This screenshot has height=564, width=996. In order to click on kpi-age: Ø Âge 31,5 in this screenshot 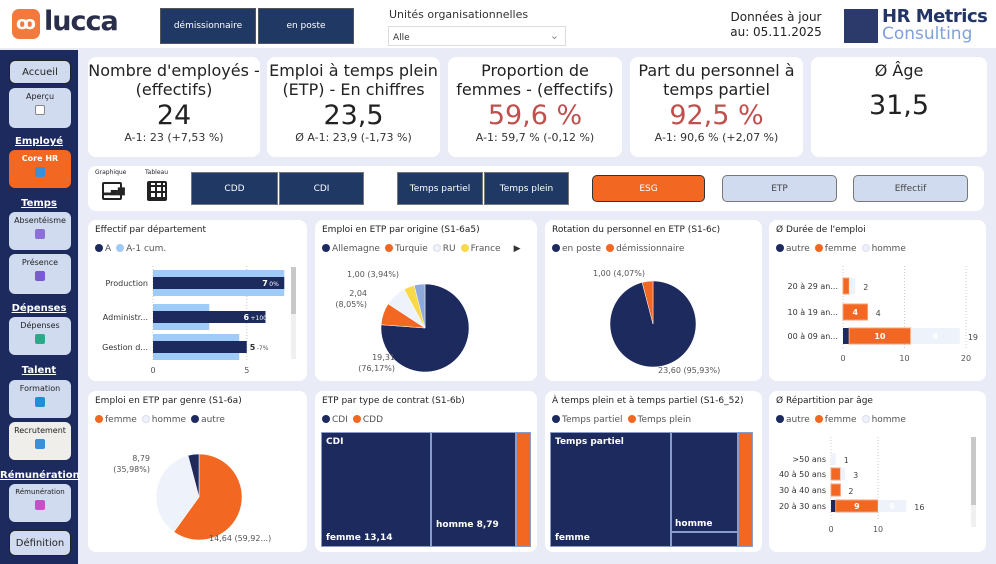, I will do `click(899, 107)`.